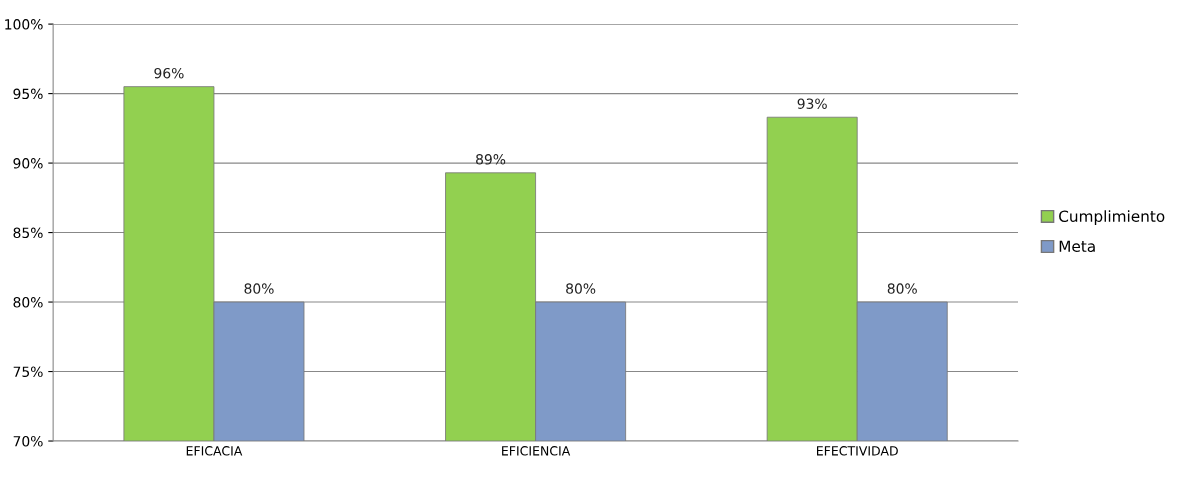  I want to click on legend-label: Meta, so click(1077, 246).